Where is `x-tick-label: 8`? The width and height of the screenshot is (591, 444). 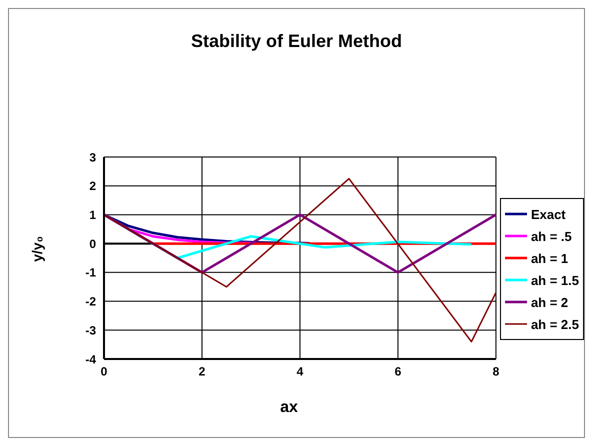
x-tick-label: 8 is located at coordinates (496, 371).